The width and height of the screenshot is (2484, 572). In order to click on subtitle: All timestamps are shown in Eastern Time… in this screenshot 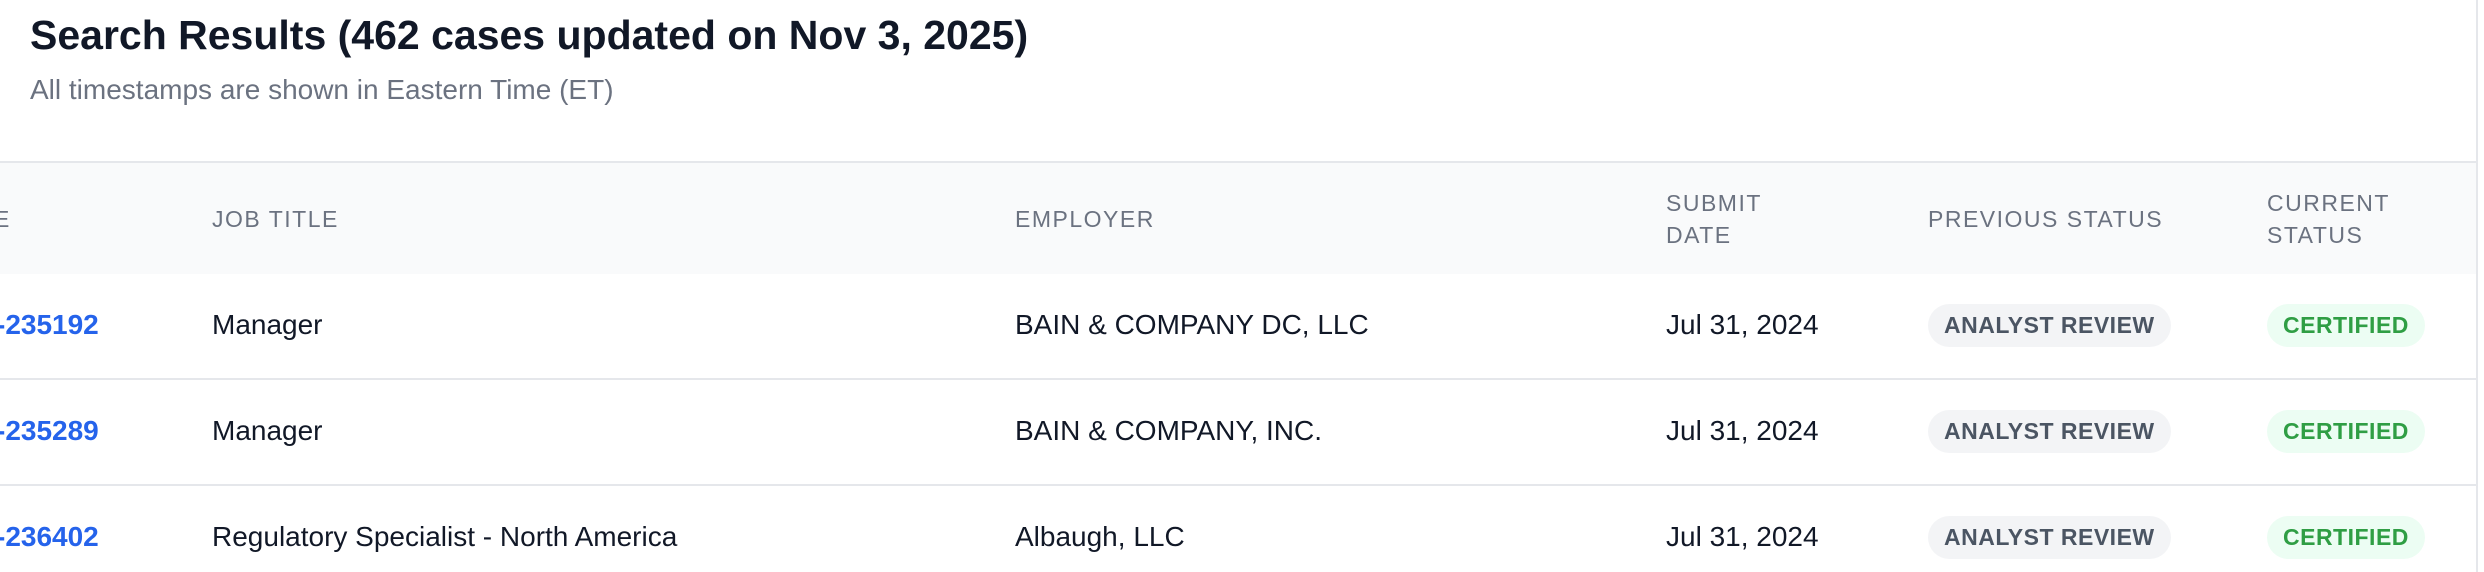, I will do `click(322, 89)`.